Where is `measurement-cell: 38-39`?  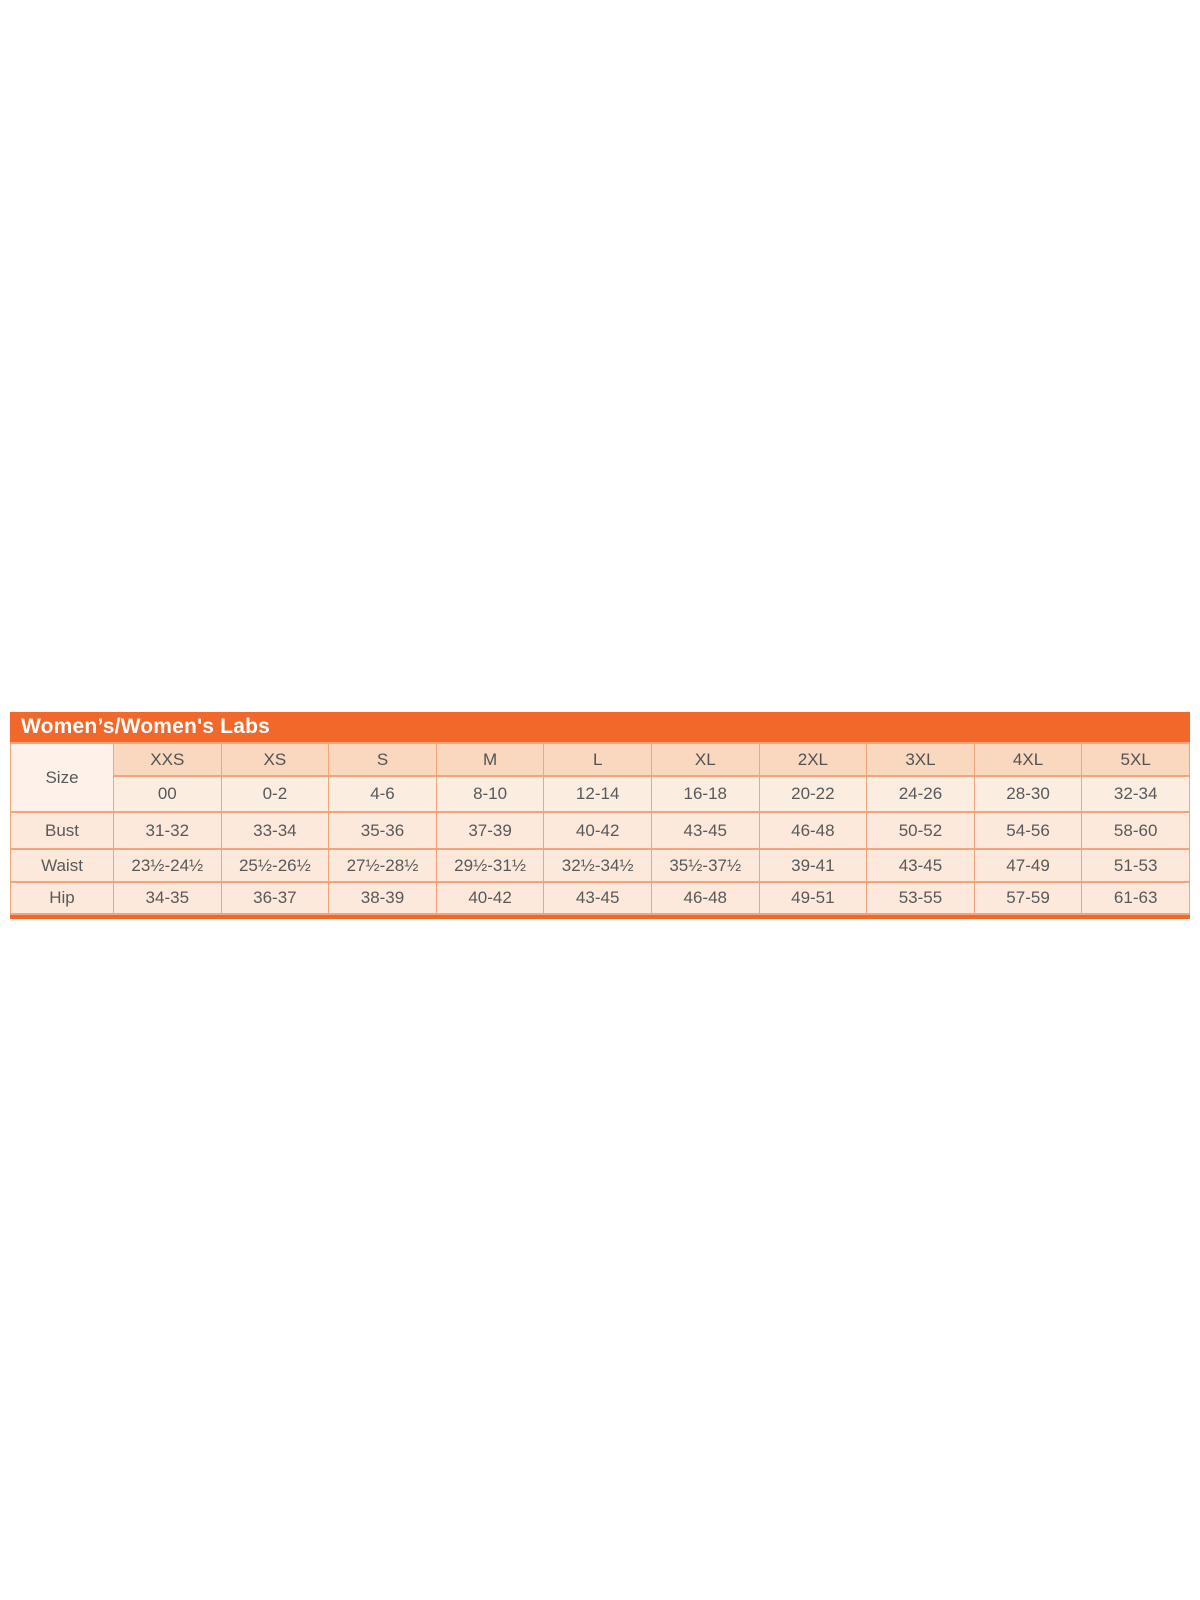
measurement-cell: 38-39 is located at coordinates (382, 898).